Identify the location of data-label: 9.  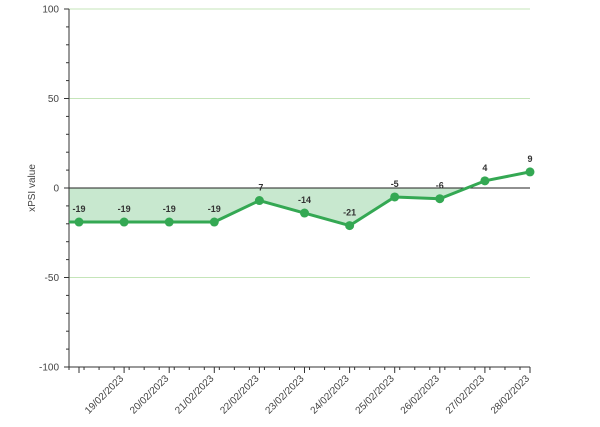
(529, 159).